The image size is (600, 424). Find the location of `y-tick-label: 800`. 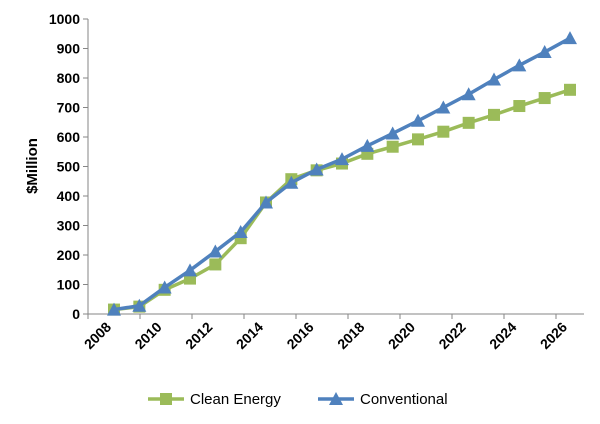

y-tick-label: 800 is located at coordinates (69, 78).